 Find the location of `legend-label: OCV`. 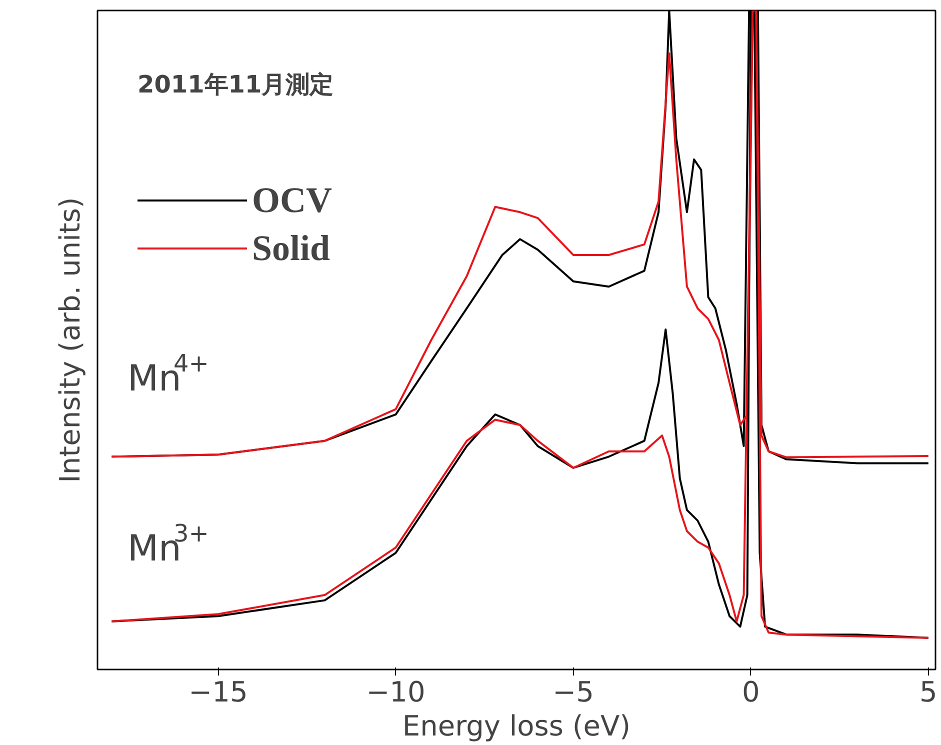

legend-label: OCV is located at coordinates (292, 200).